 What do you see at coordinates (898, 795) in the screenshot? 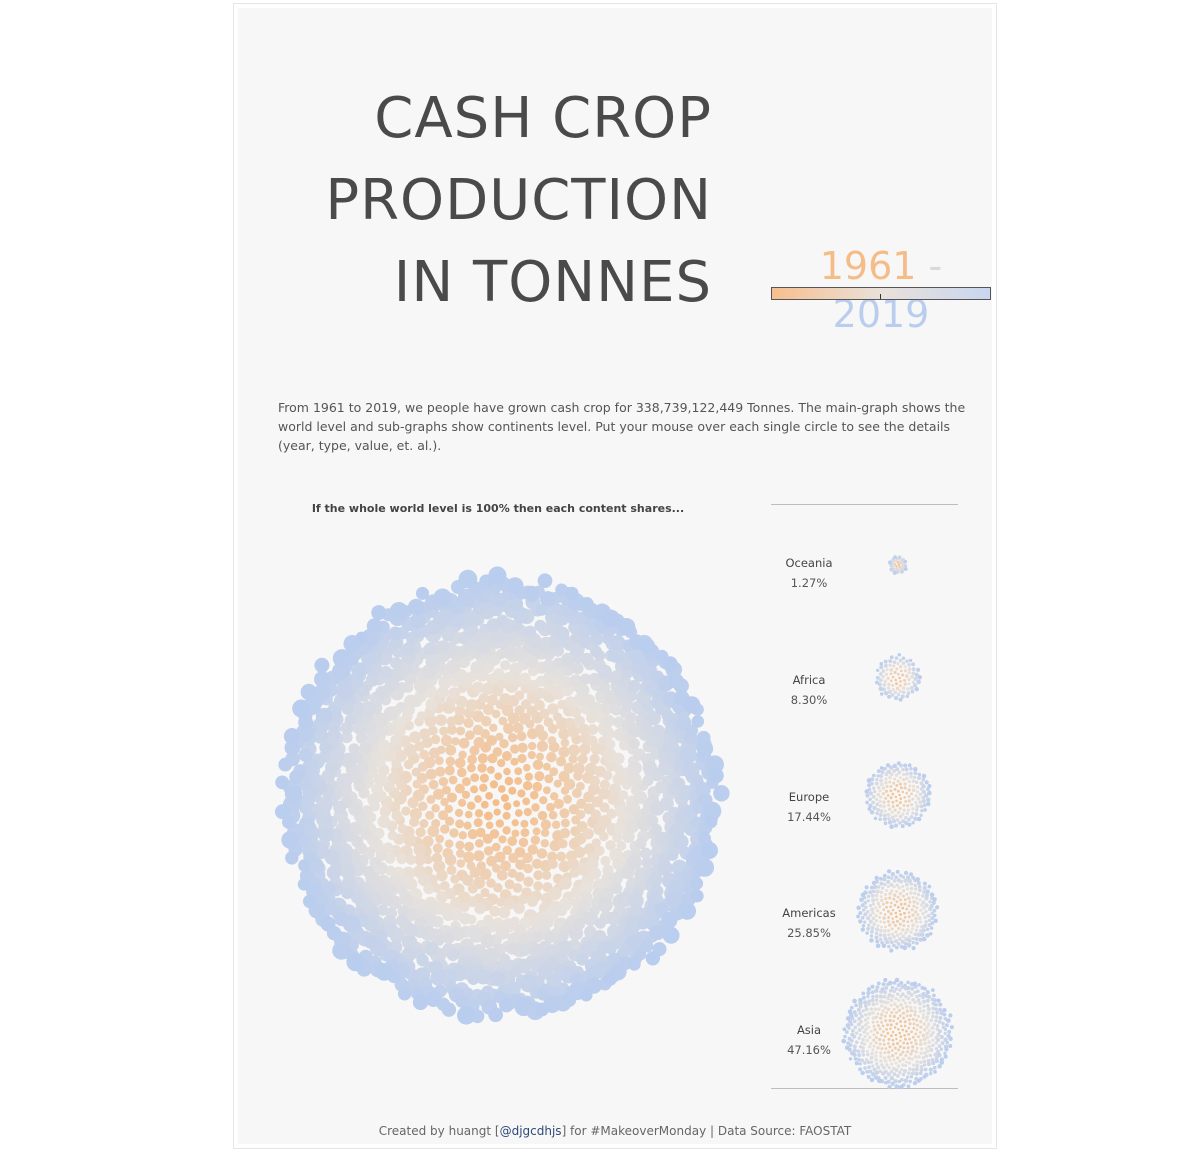
I see `bubble-chart-europe` at bounding box center [898, 795].